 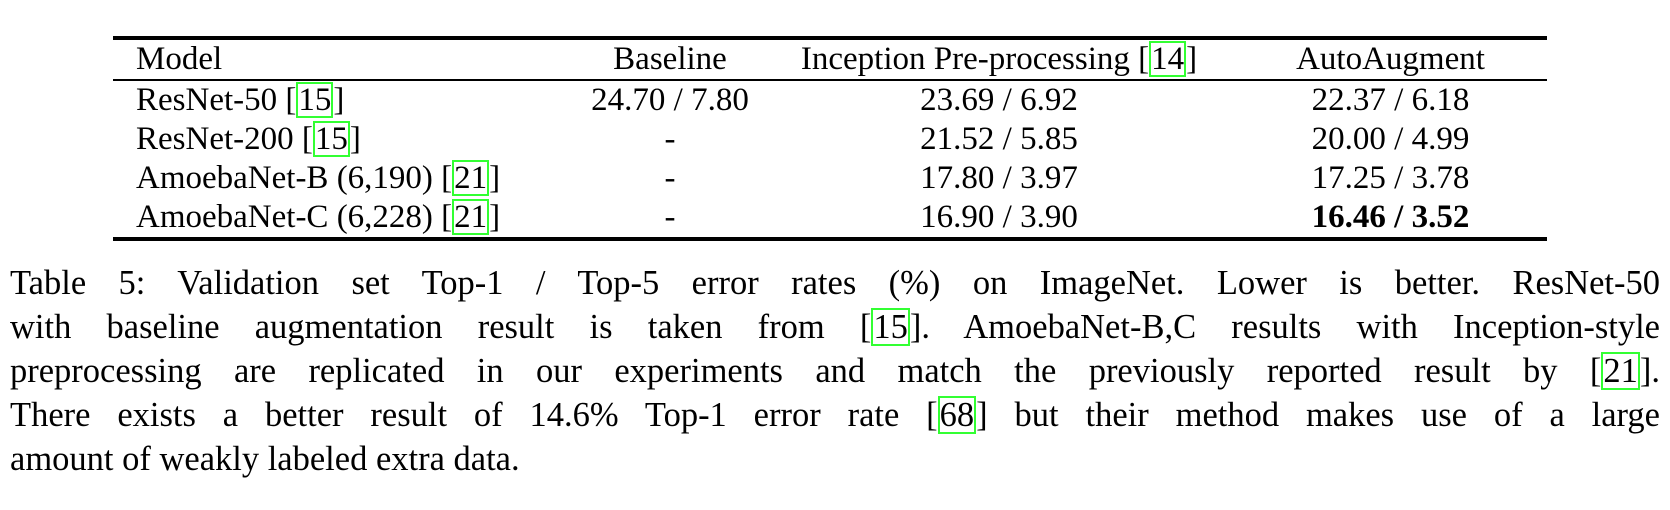 What do you see at coordinates (265, 459) in the screenshot?
I see `caption-line: amount of weakly labeled extra data.` at bounding box center [265, 459].